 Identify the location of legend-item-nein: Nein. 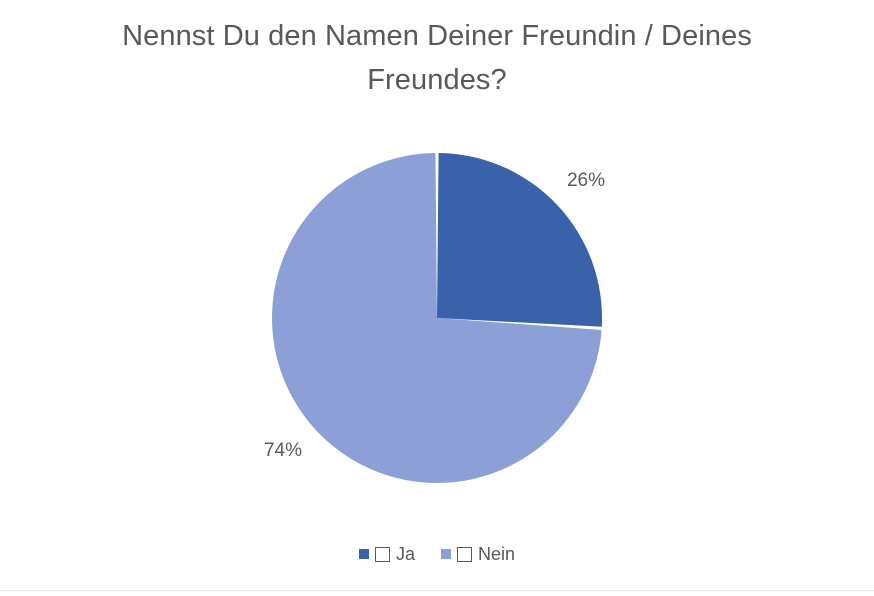
(478, 554).